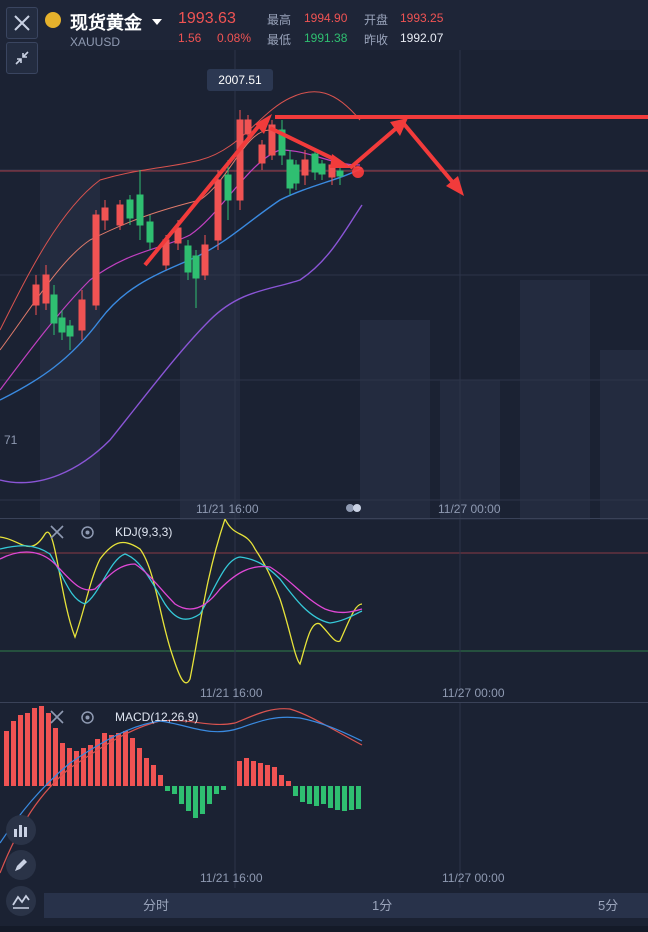 The height and width of the screenshot is (932, 648). I want to click on kdj-time-label-2: 11/27 00:00, so click(473, 693).